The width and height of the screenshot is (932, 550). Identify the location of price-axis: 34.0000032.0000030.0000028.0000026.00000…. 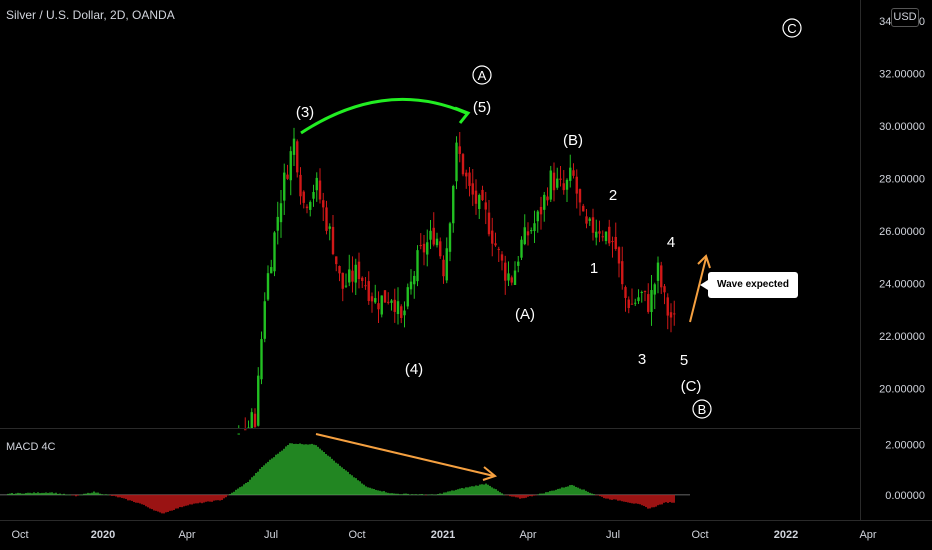
(902, 206).